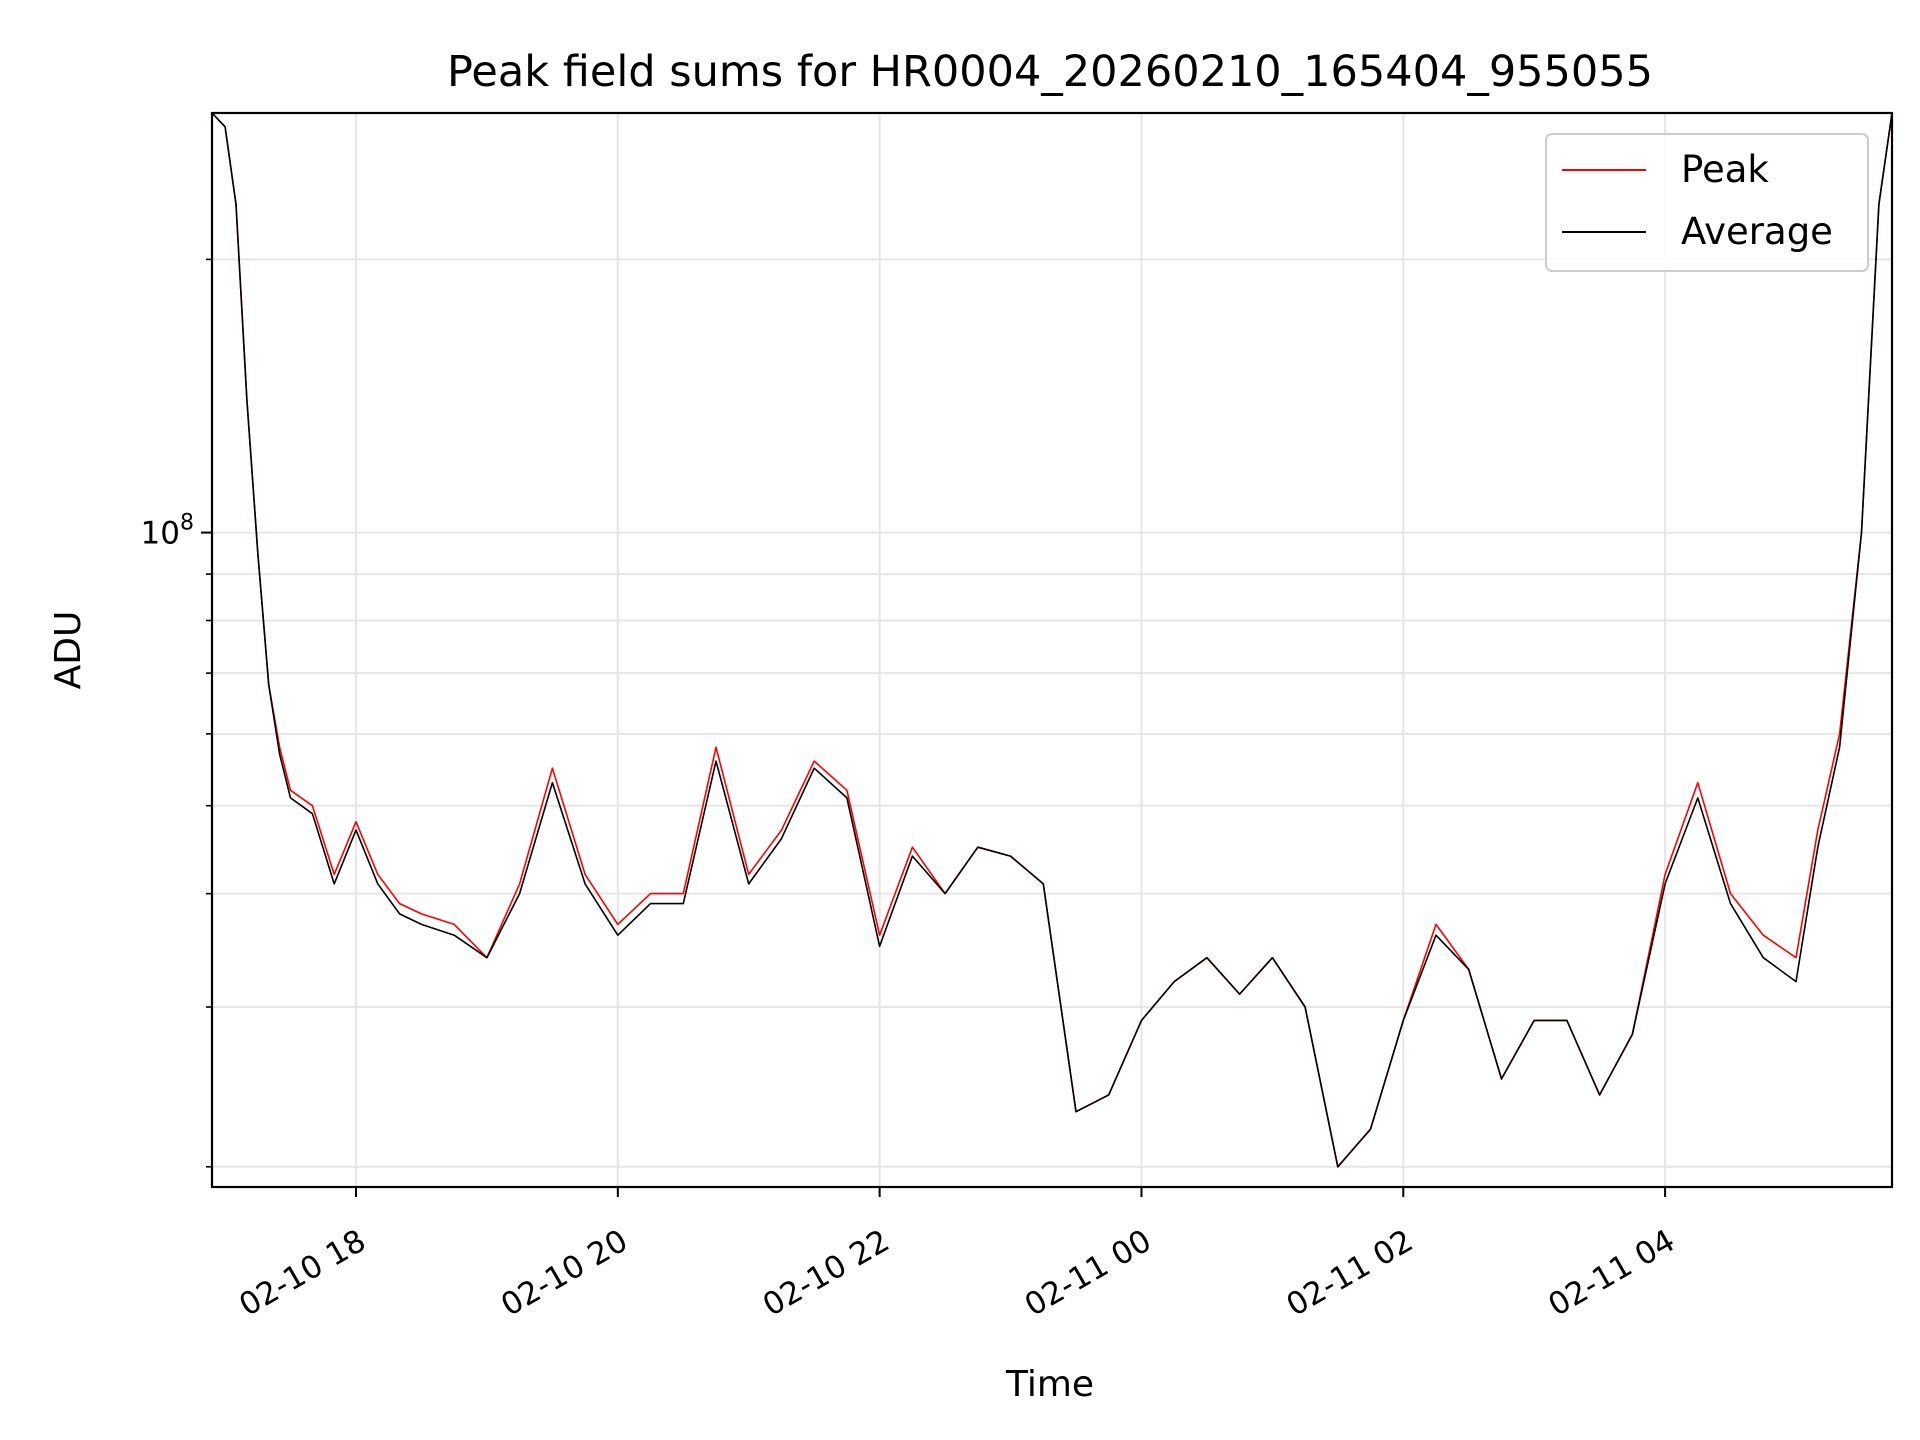 This screenshot has height=1440, width=1920. What do you see at coordinates (68, 650) in the screenshot?
I see `y-axis-label: ADU` at bounding box center [68, 650].